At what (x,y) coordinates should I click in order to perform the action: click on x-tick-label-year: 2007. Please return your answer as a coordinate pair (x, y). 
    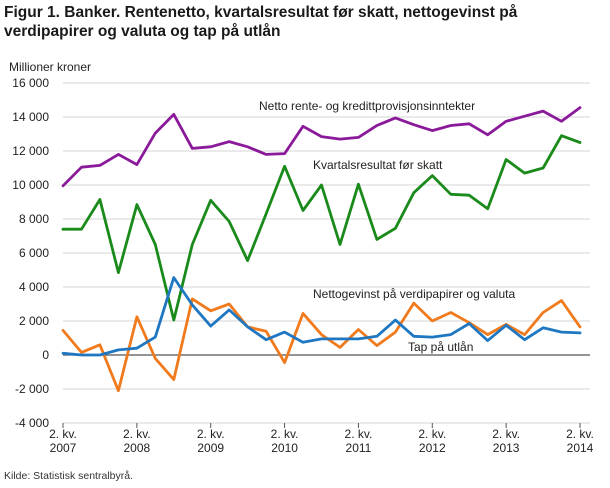
    Looking at the image, I should click on (63, 448).